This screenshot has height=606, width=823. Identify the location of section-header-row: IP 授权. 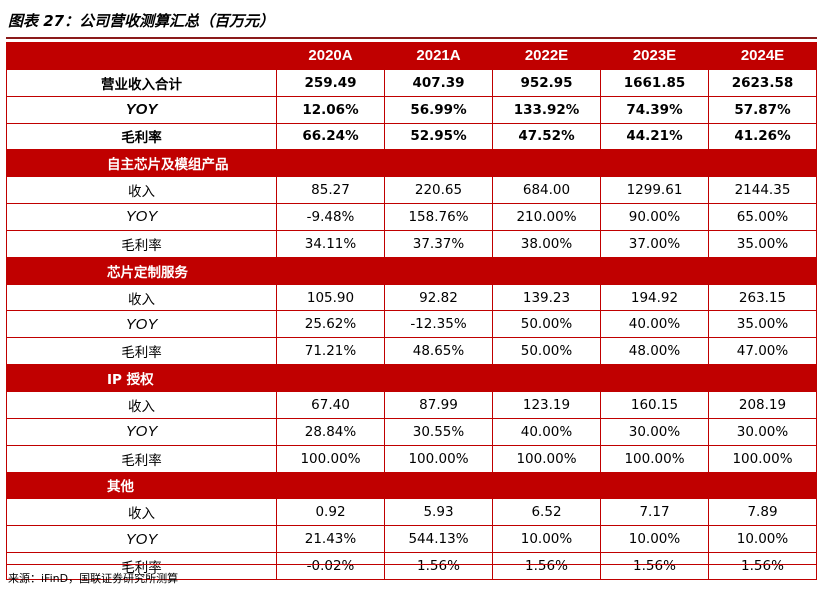
(411, 378).